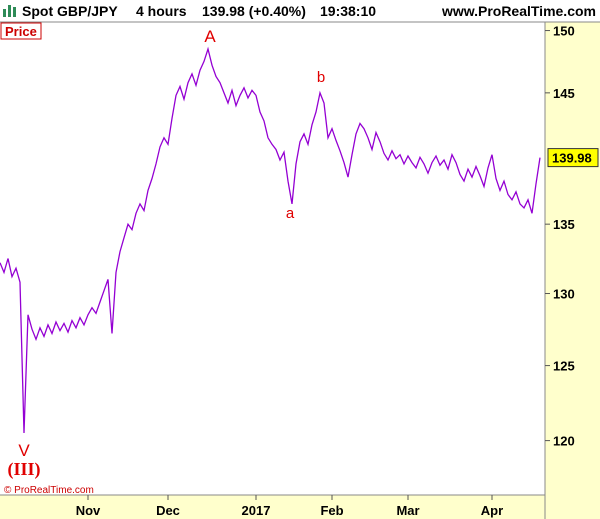  What do you see at coordinates (88, 510) in the screenshot?
I see `x-tick-label: Nov` at bounding box center [88, 510].